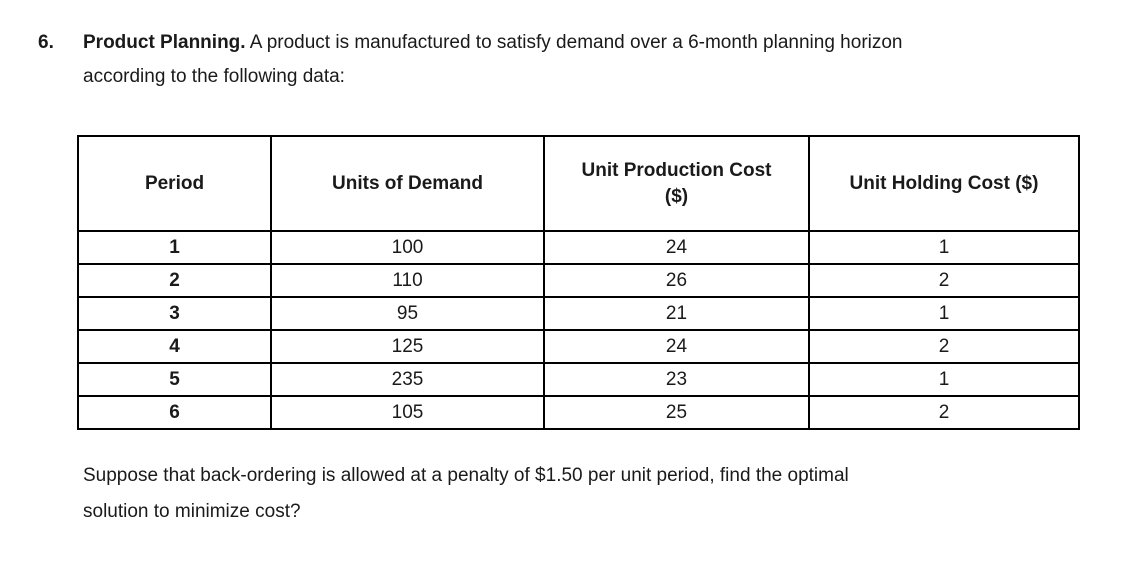 The image size is (1135, 566). Describe the element at coordinates (676, 313) in the screenshot. I see `cell-unit-production-cost: 21` at that location.